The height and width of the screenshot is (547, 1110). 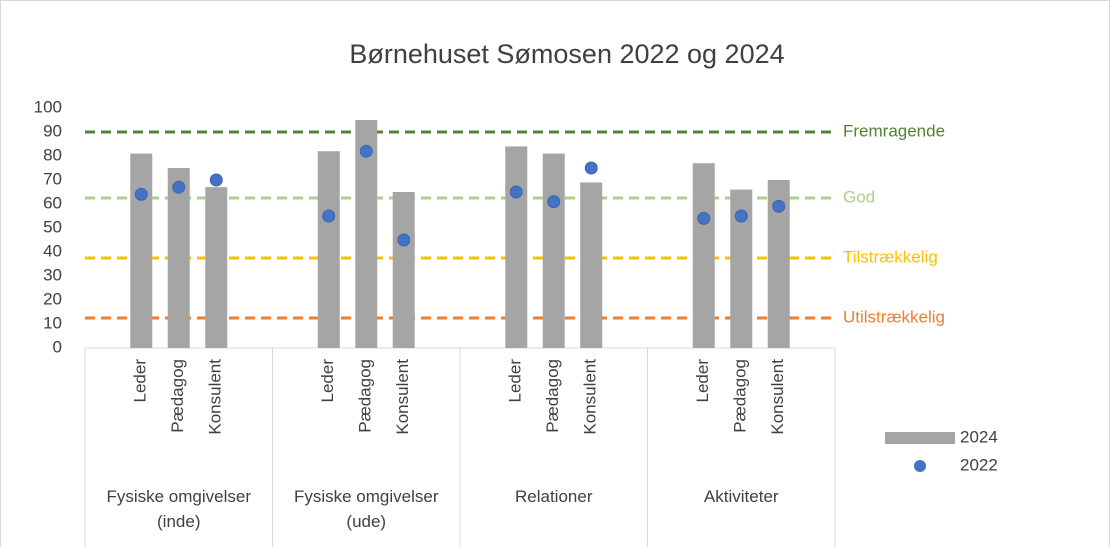 What do you see at coordinates (179, 509) in the screenshot?
I see `group-label: Fysiske omgivelser (inde)` at bounding box center [179, 509].